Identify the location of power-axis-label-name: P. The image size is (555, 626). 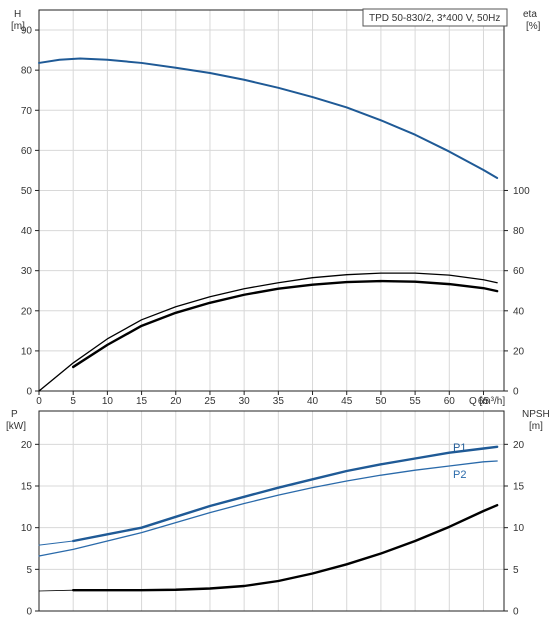
(14, 414).